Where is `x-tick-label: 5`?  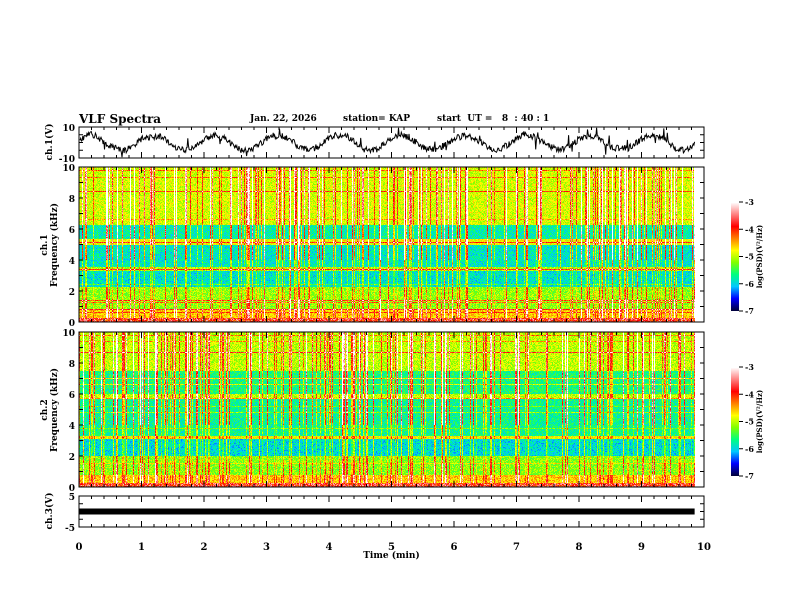
x-tick-label: 5 is located at coordinates (391, 547).